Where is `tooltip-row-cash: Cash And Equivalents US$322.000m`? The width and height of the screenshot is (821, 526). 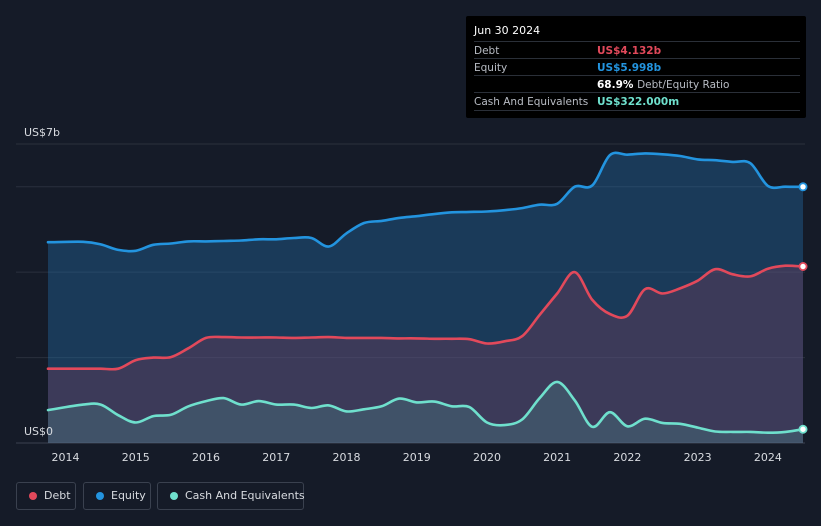 tooltip-row-cash: Cash And Equivalents US$322.000m is located at coordinates (637, 101).